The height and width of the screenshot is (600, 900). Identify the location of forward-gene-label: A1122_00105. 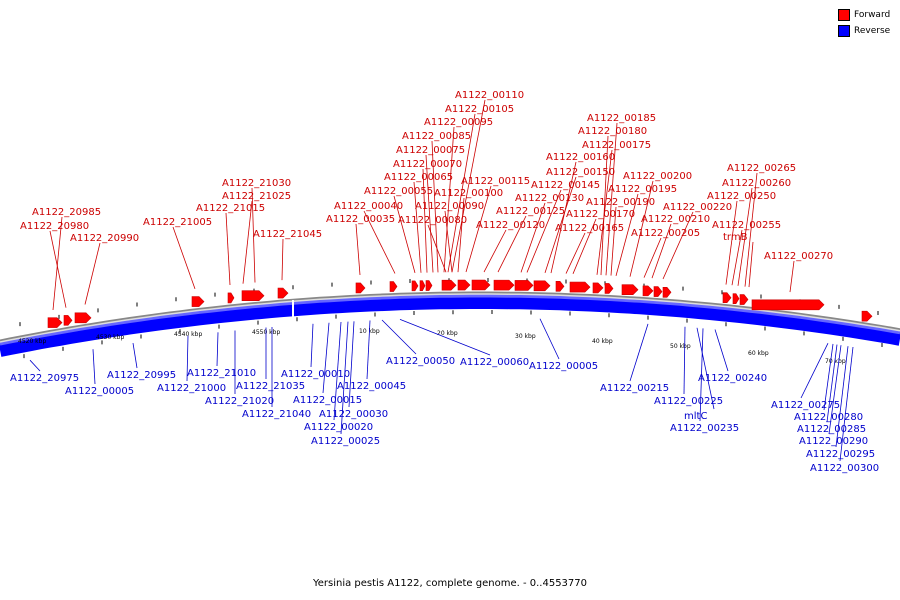
(479, 109).